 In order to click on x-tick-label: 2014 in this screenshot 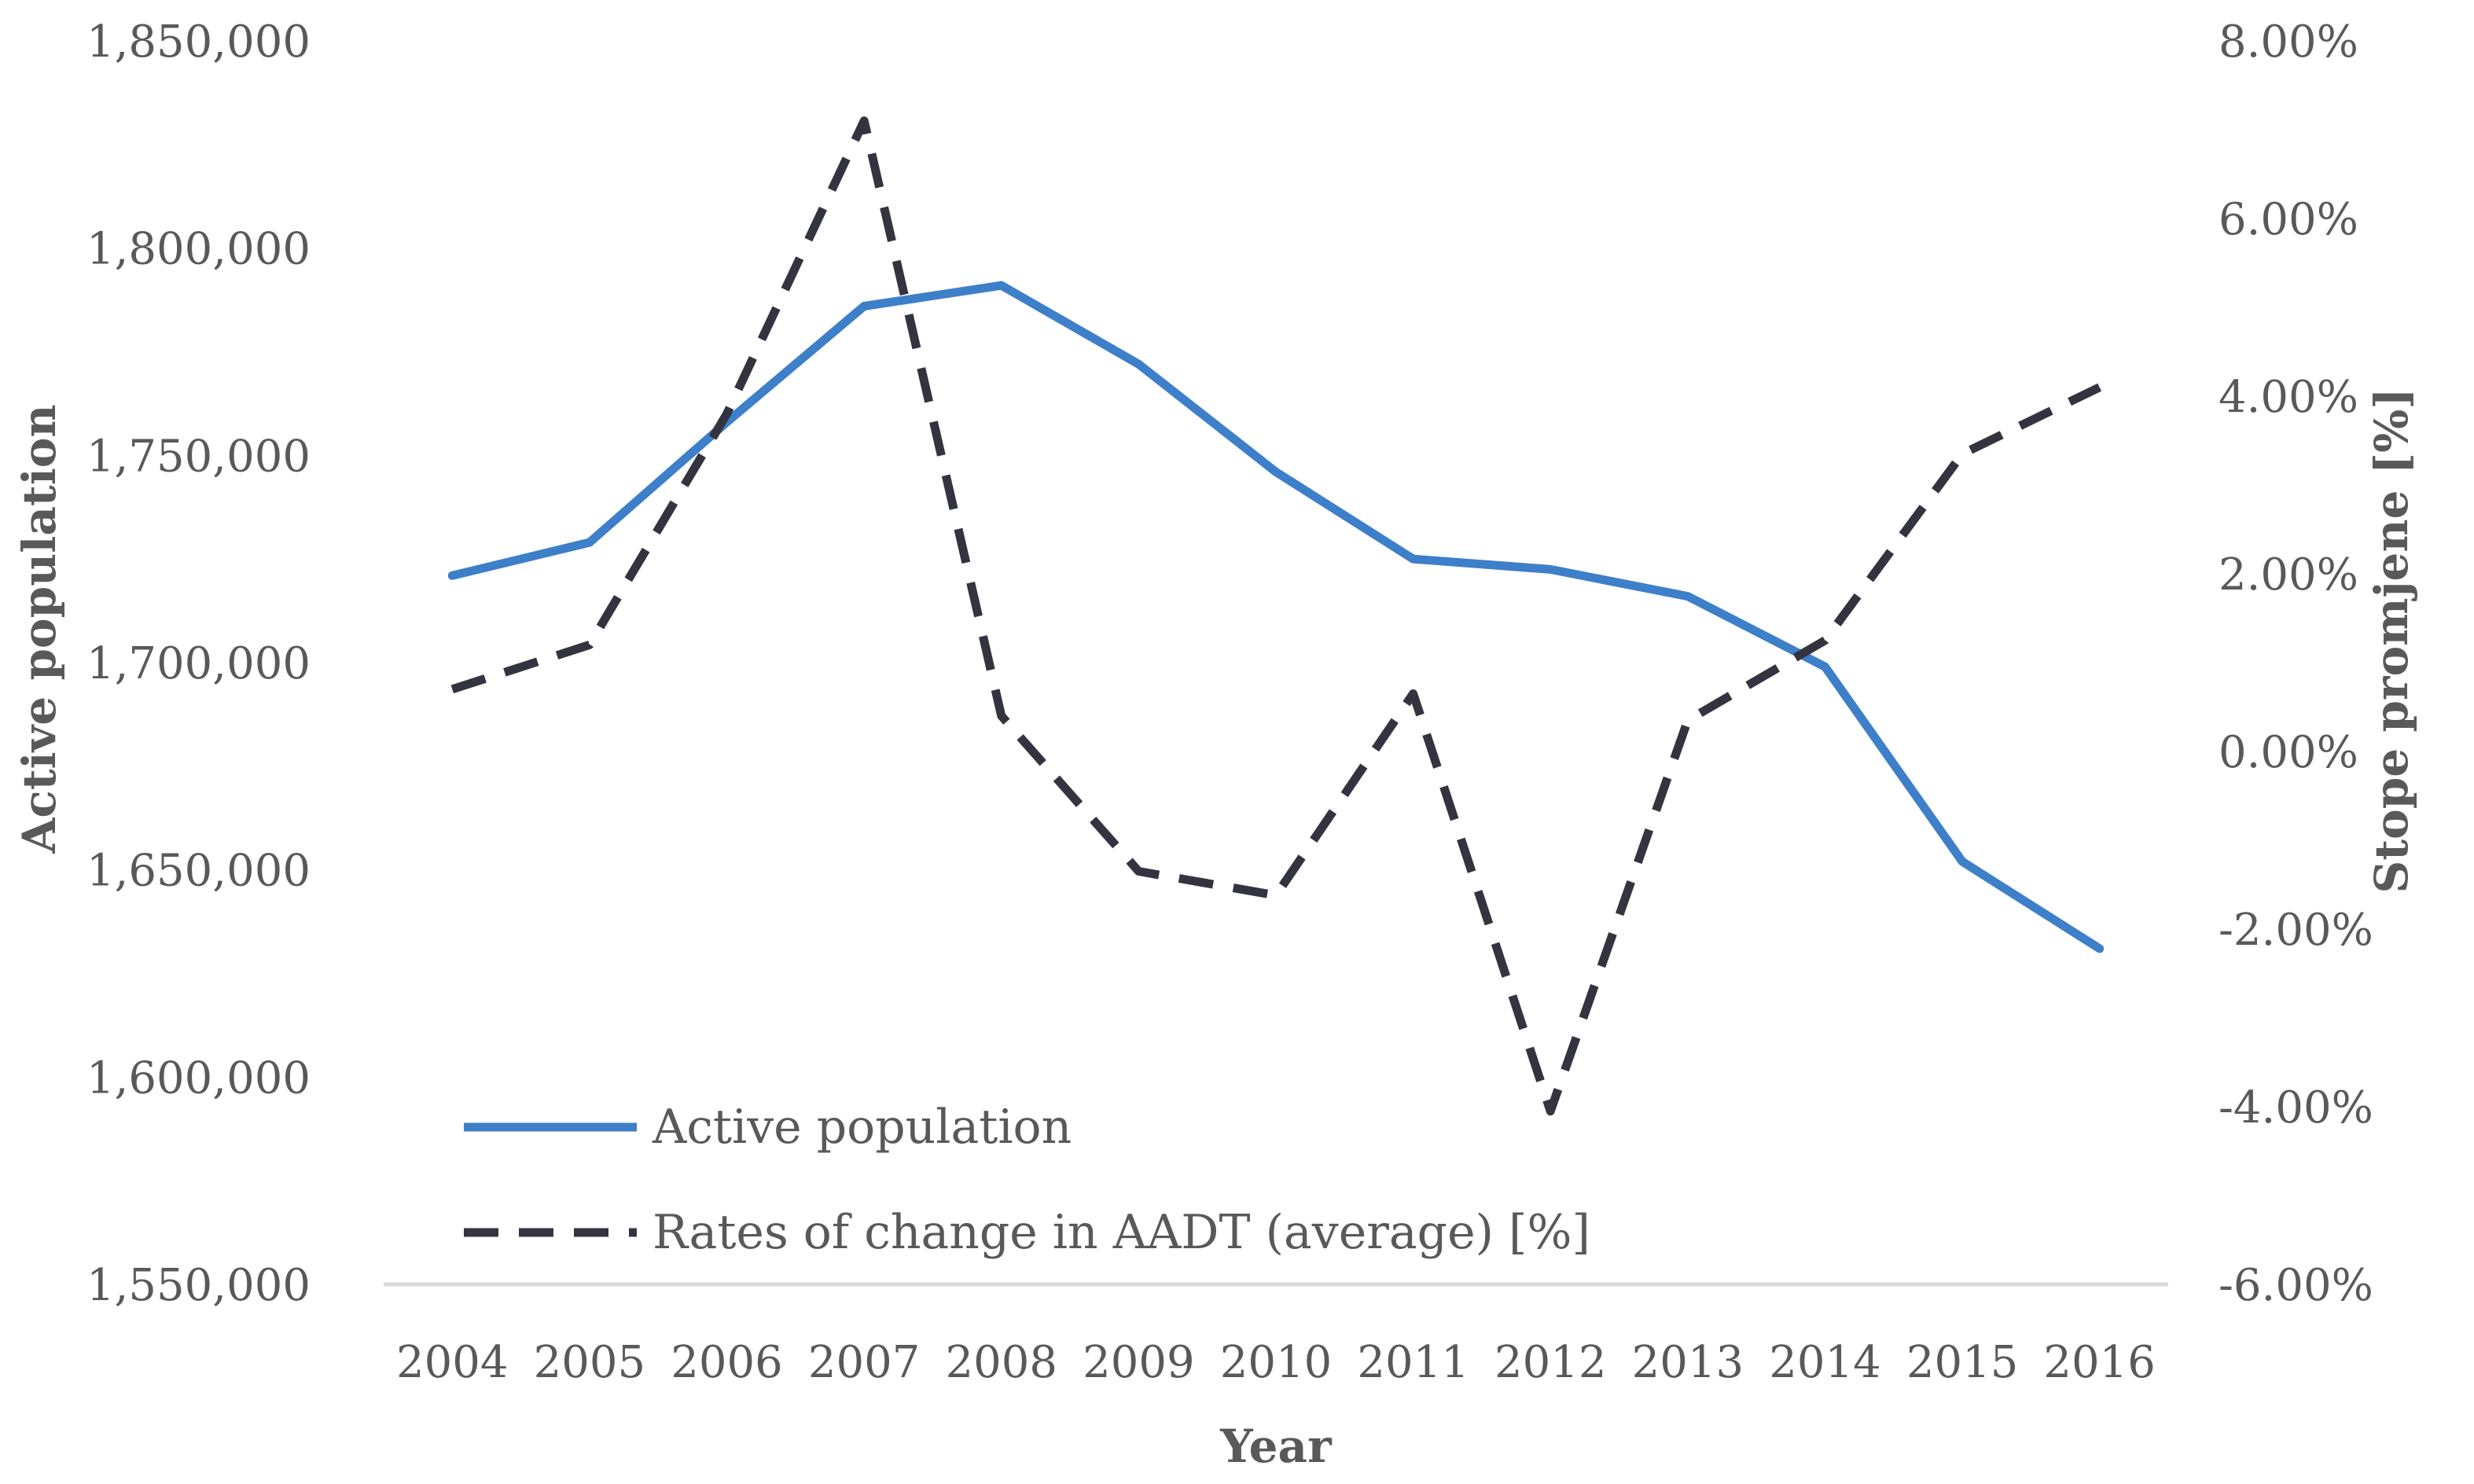, I will do `click(1825, 1362)`.